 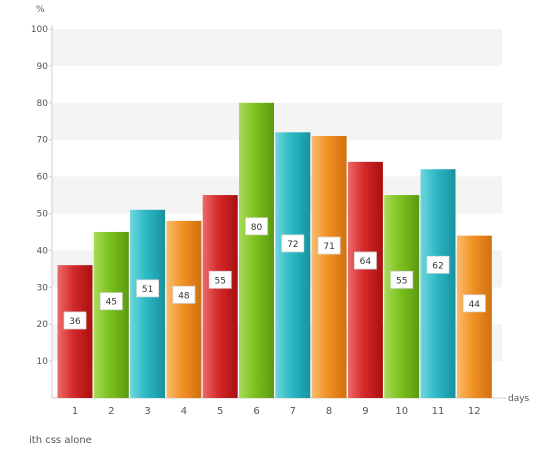 What do you see at coordinates (43, 325) in the screenshot?
I see `y-tick-label: 20` at bounding box center [43, 325].